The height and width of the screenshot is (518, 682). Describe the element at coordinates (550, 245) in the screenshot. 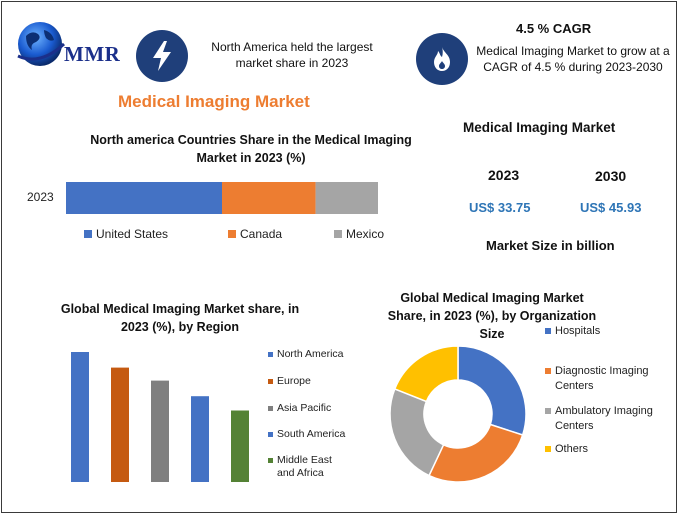

I see `market-size-caption: Market Size in billion` at that location.